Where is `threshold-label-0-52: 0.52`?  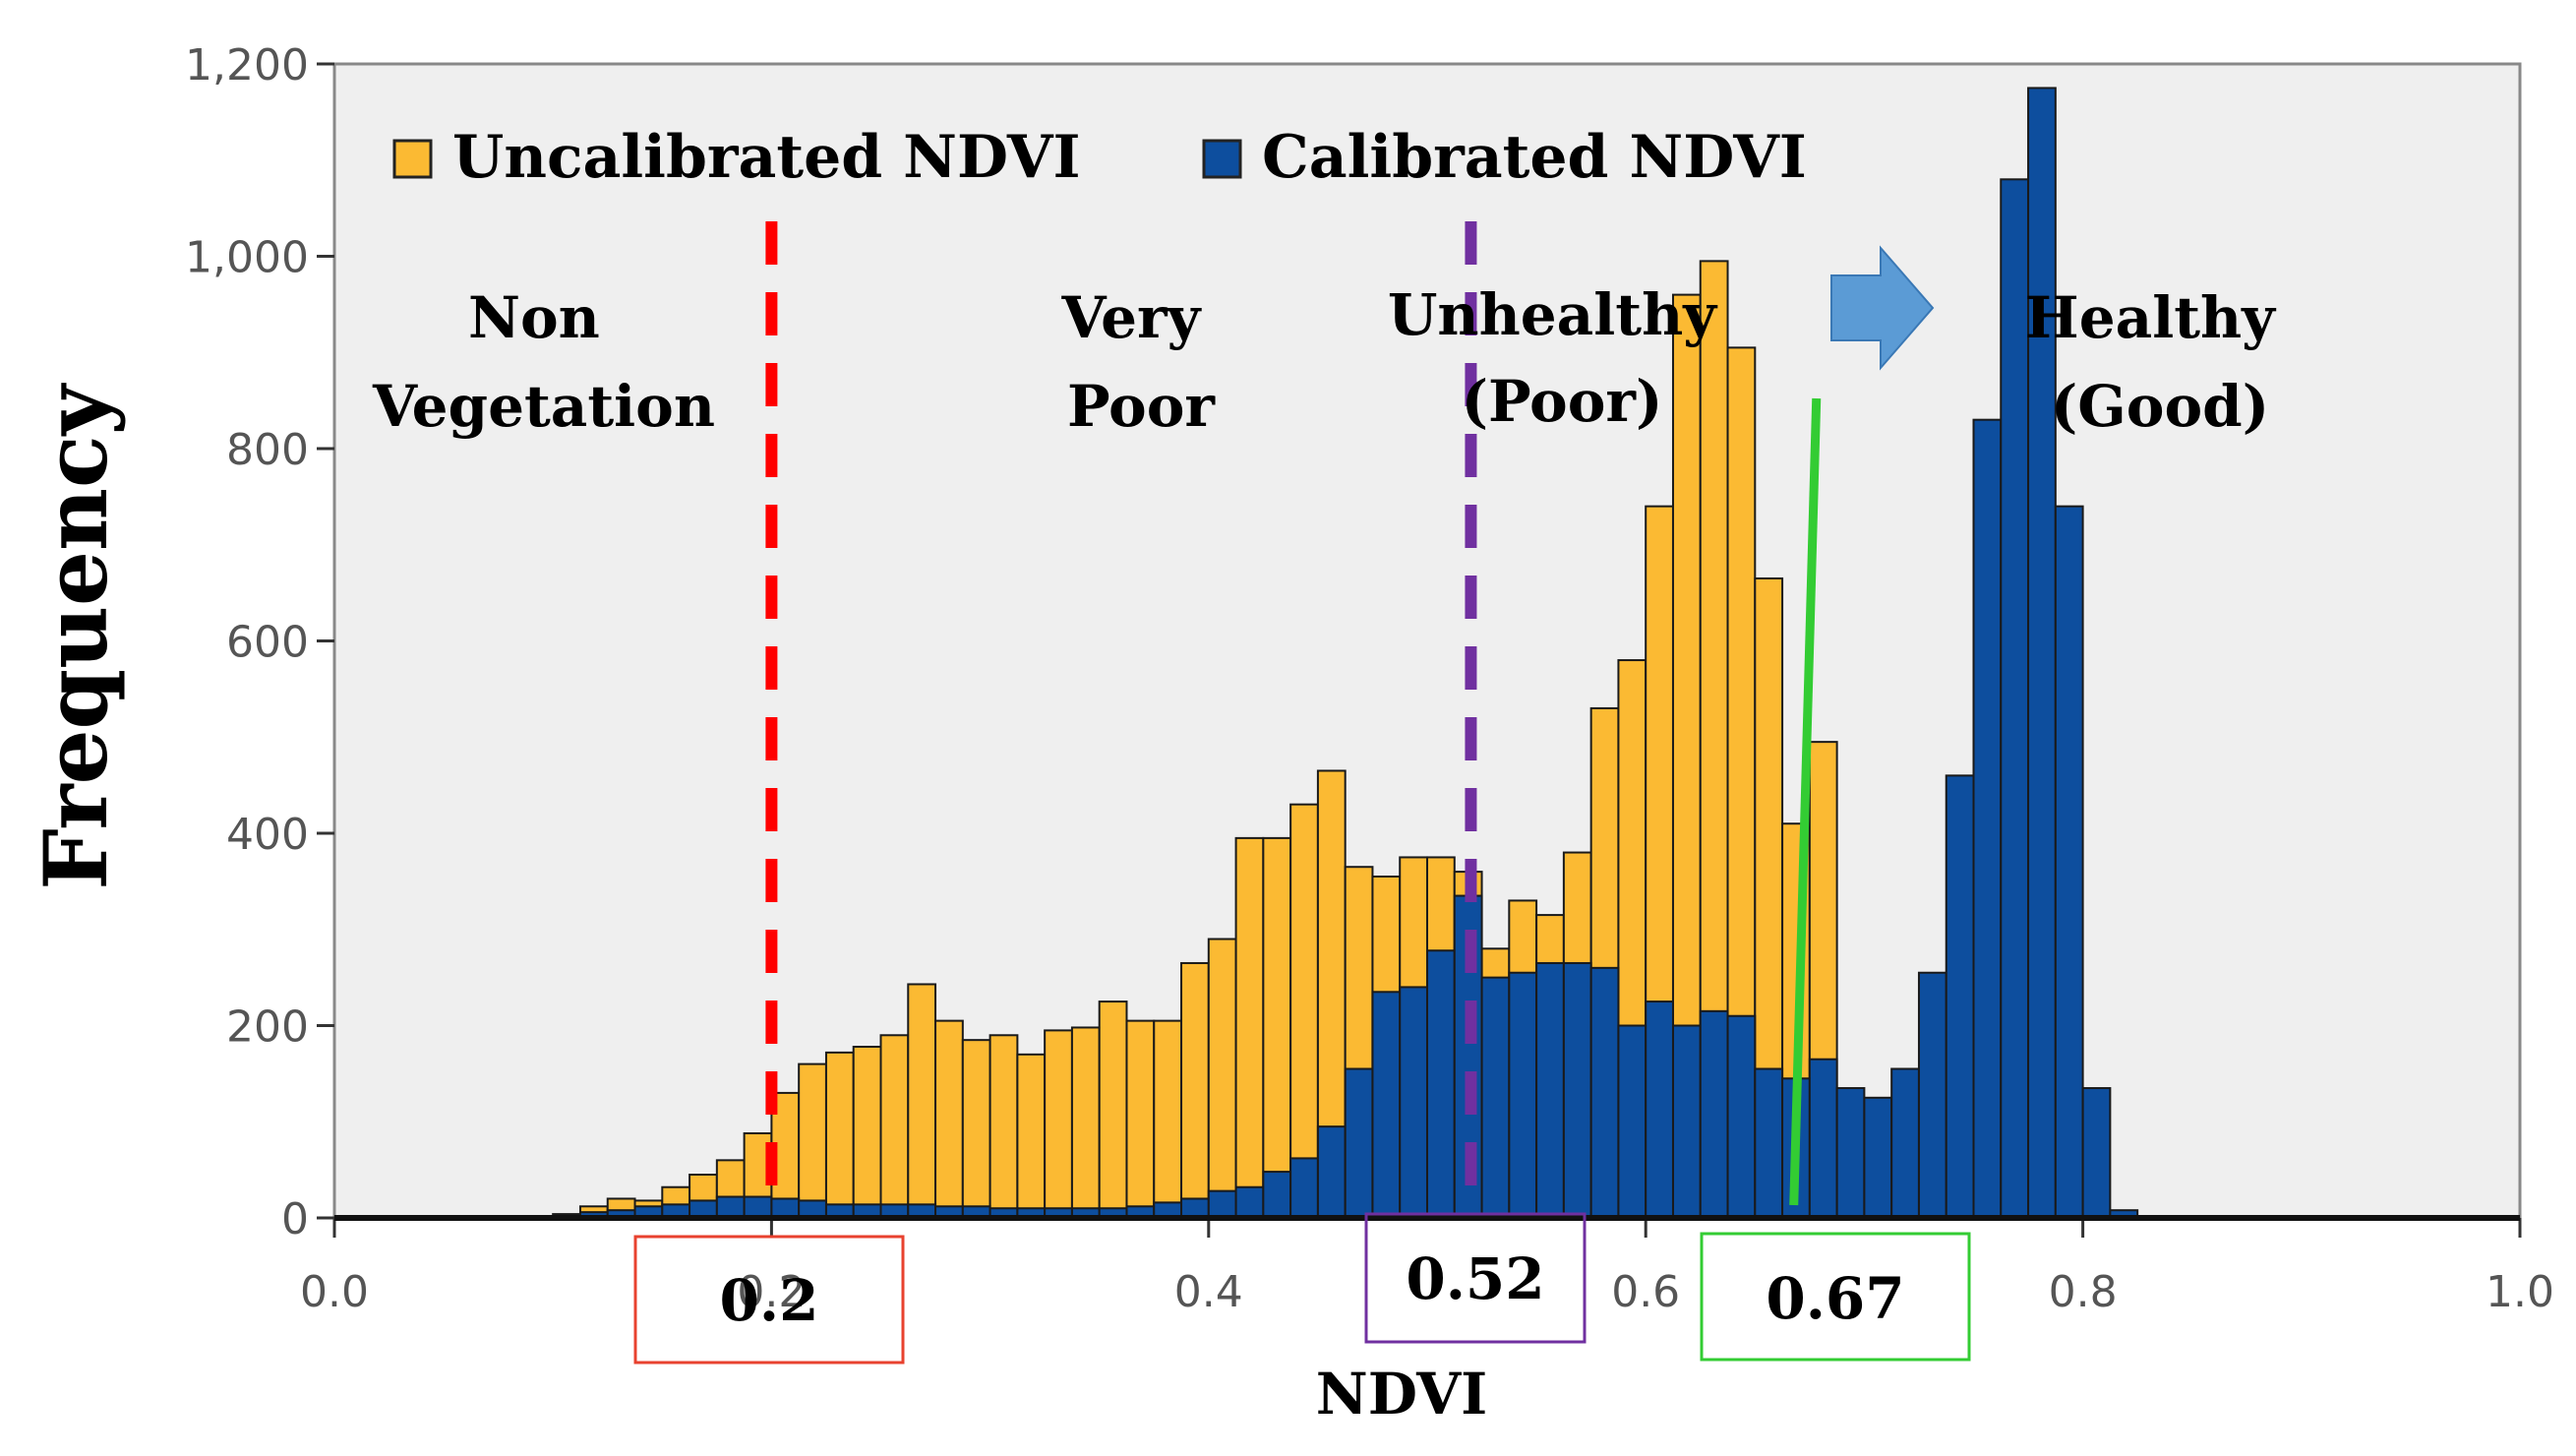 threshold-label-0-52: 0.52 is located at coordinates (1475, 1278).